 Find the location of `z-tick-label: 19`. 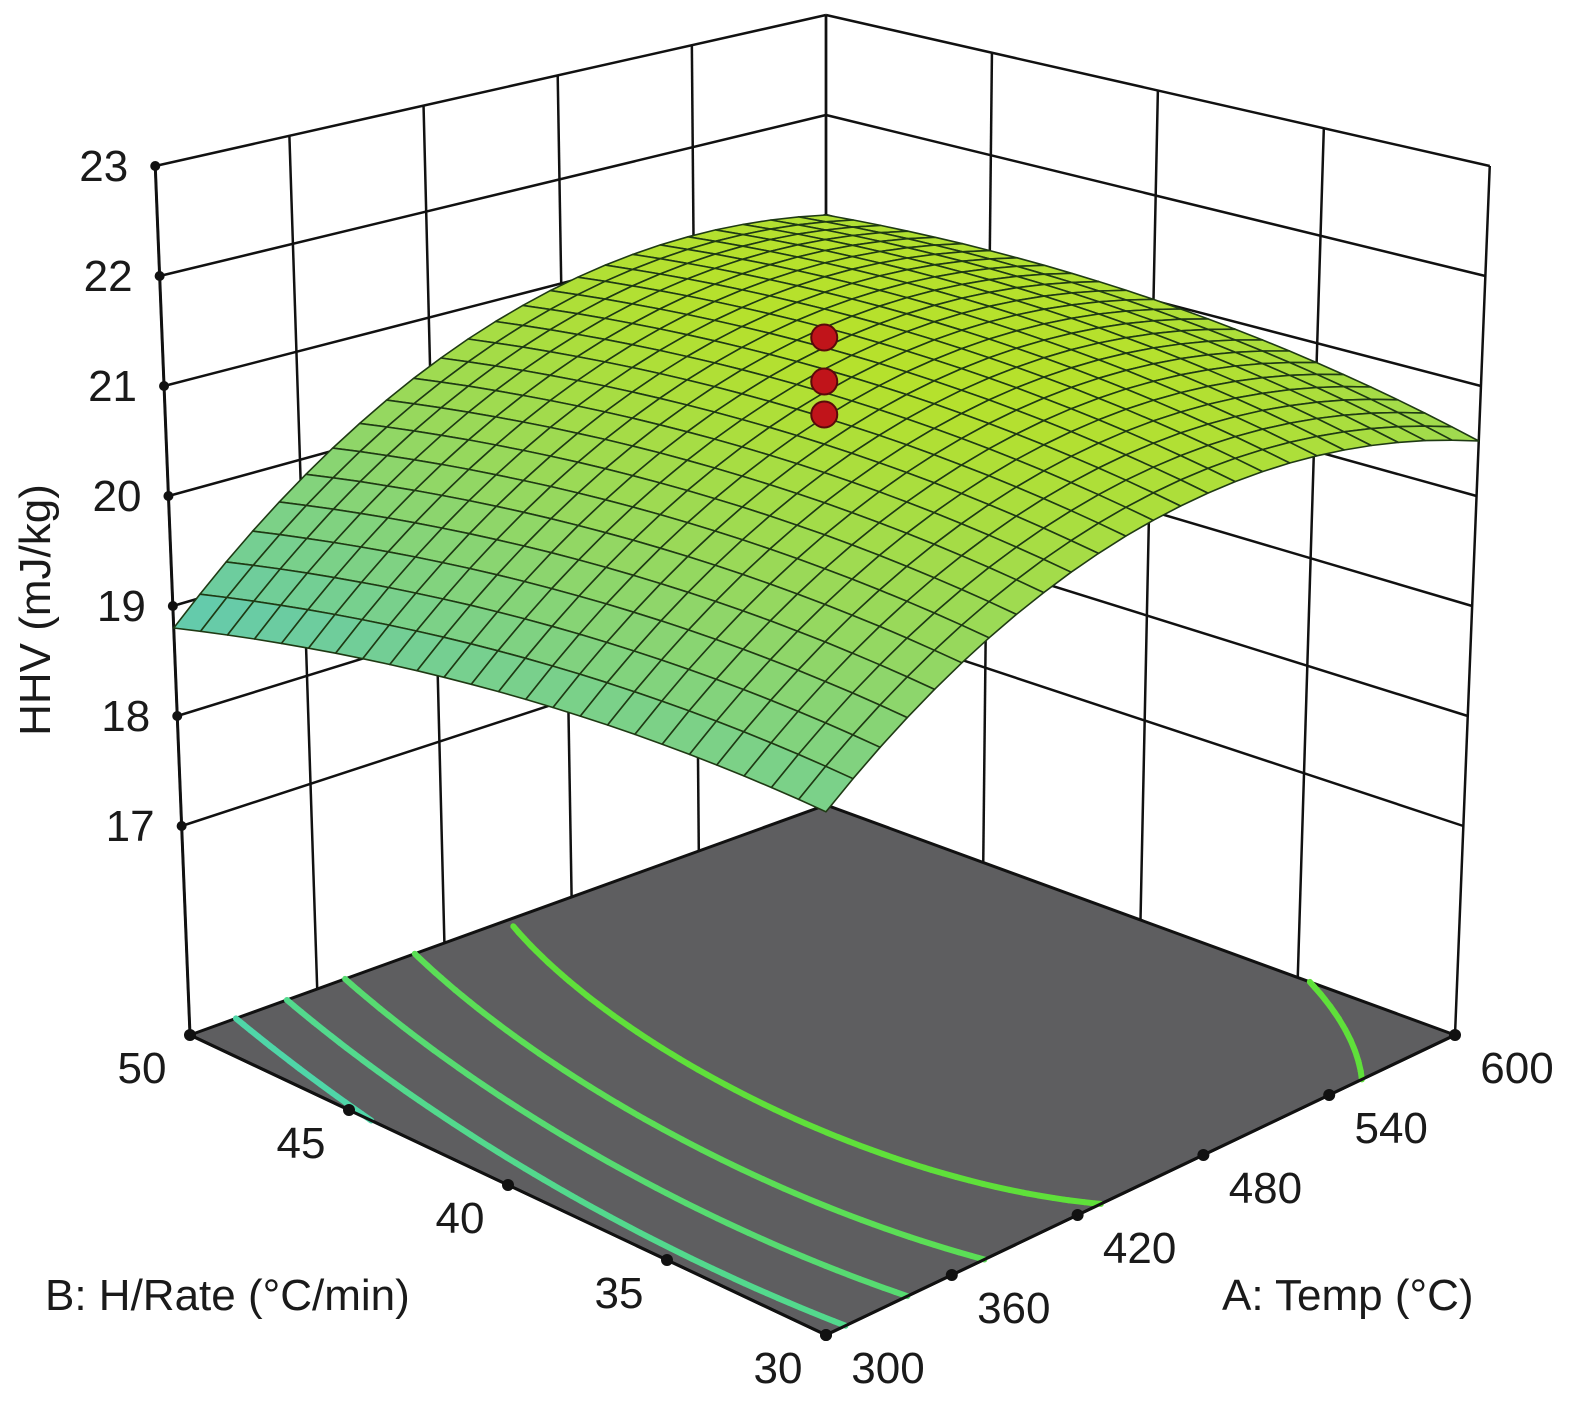

z-tick-label: 19 is located at coordinates (121, 606).